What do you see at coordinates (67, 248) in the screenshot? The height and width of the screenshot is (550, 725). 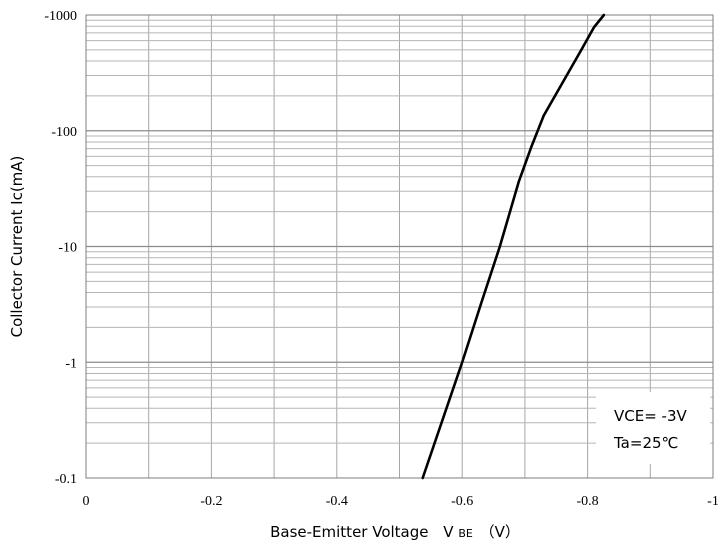 I see `y-tick-label: -10` at bounding box center [67, 248].